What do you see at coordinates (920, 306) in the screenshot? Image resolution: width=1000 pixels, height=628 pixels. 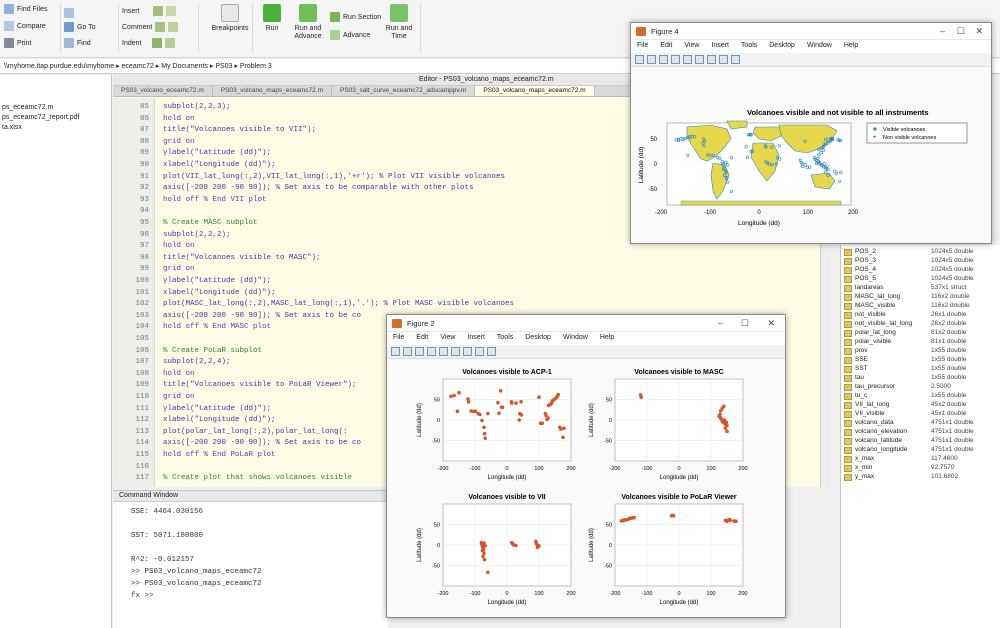 I see `workspace-row: MASC_visible 116x2 double` at bounding box center [920, 306].